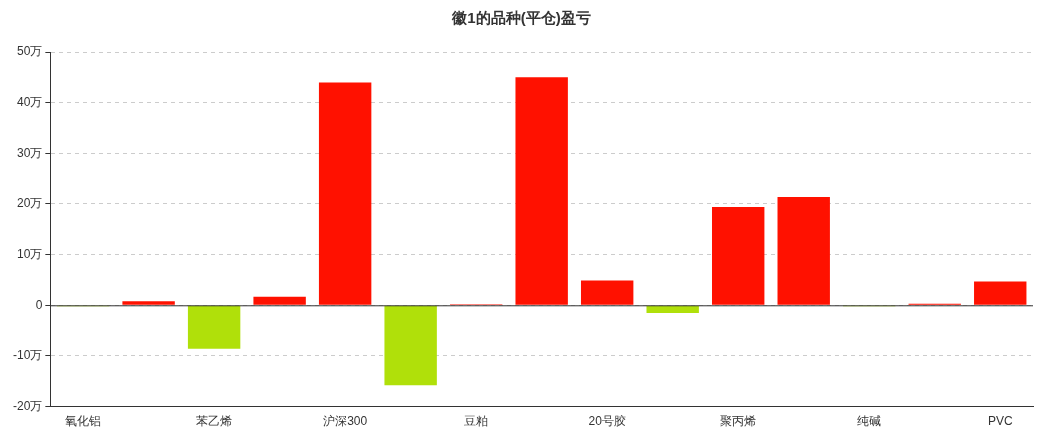  I want to click on y-tick-label: 20万, so click(29, 203).